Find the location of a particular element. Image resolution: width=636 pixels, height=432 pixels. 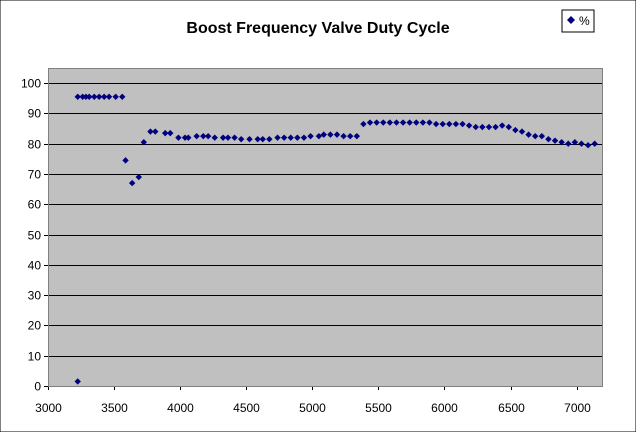

chart-title: Boost Frequency Valve Duty Cycle is located at coordinates (317, 28).